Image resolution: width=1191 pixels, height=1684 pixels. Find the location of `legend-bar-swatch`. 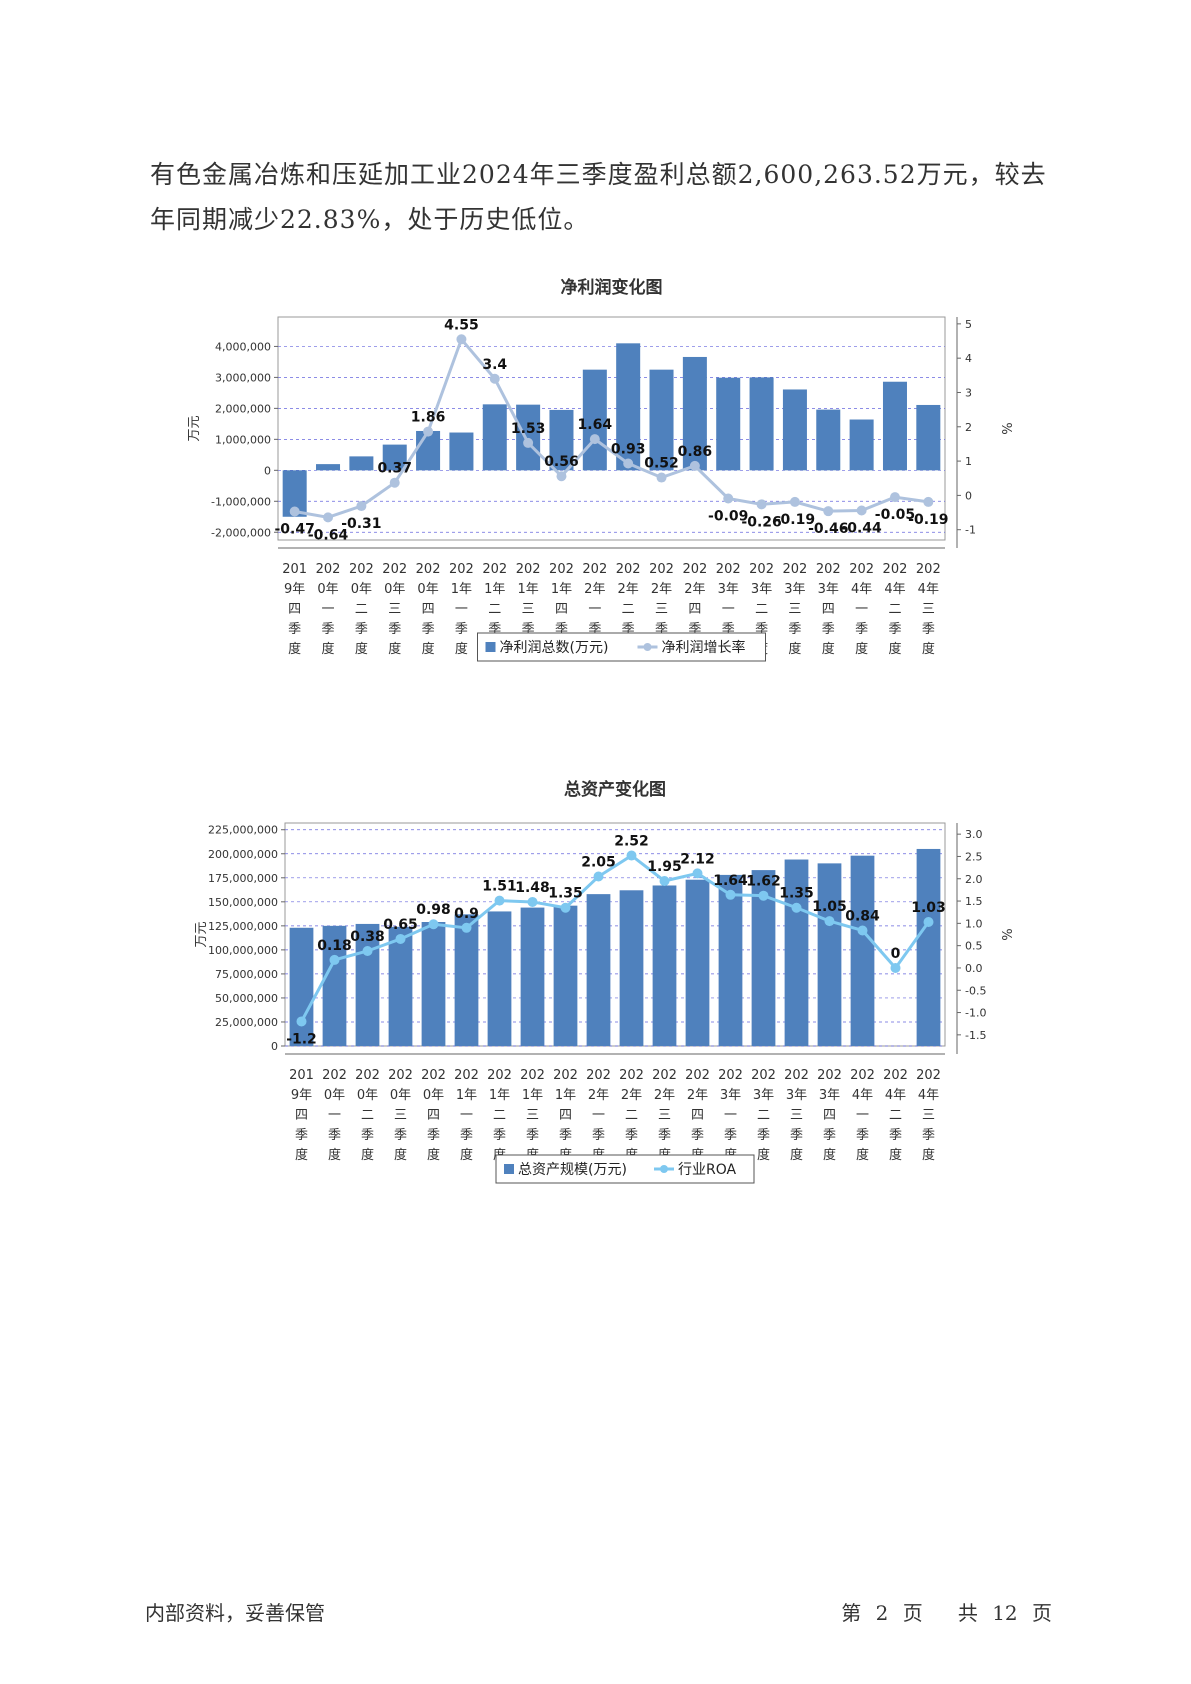

legend-bar-swatch is located at coordinates (509, 1169).